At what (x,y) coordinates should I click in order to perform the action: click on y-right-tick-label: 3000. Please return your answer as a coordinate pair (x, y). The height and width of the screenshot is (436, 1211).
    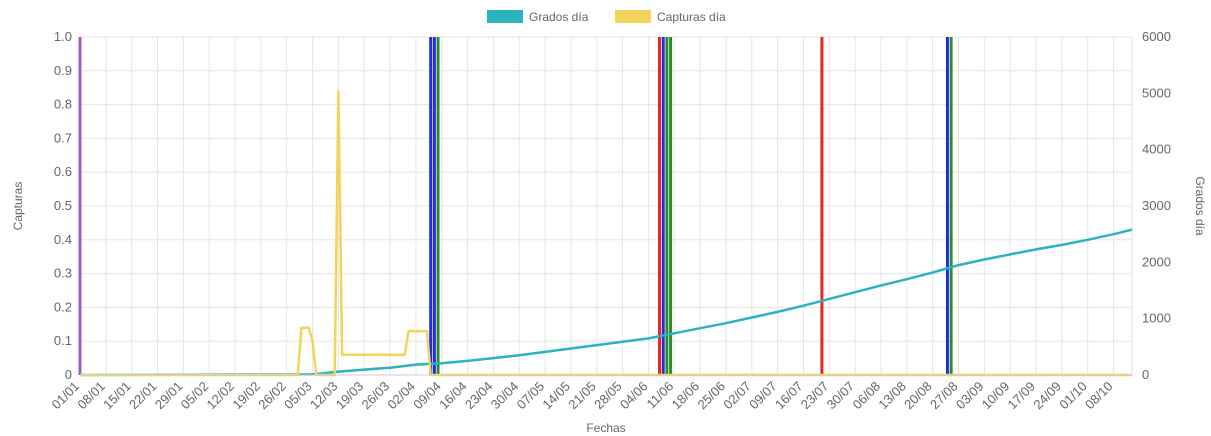
    Looking at the image, I should click on (1156, 205).